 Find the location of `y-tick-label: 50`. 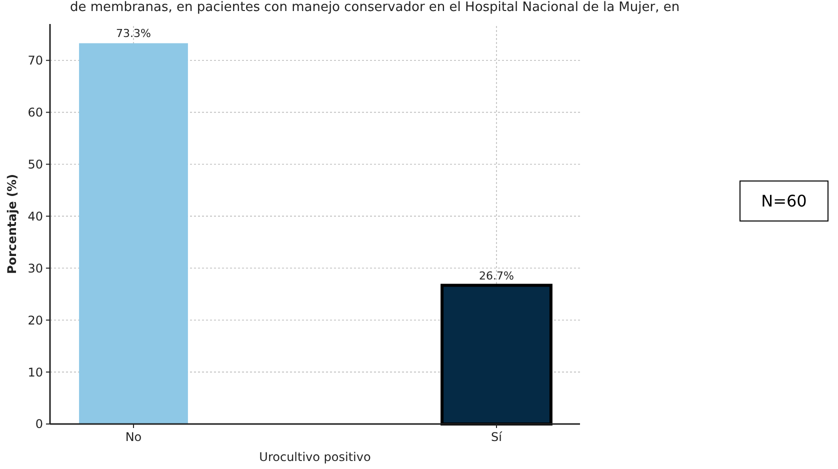

y-tick-label: 50 is located at coordinates (35, 164).